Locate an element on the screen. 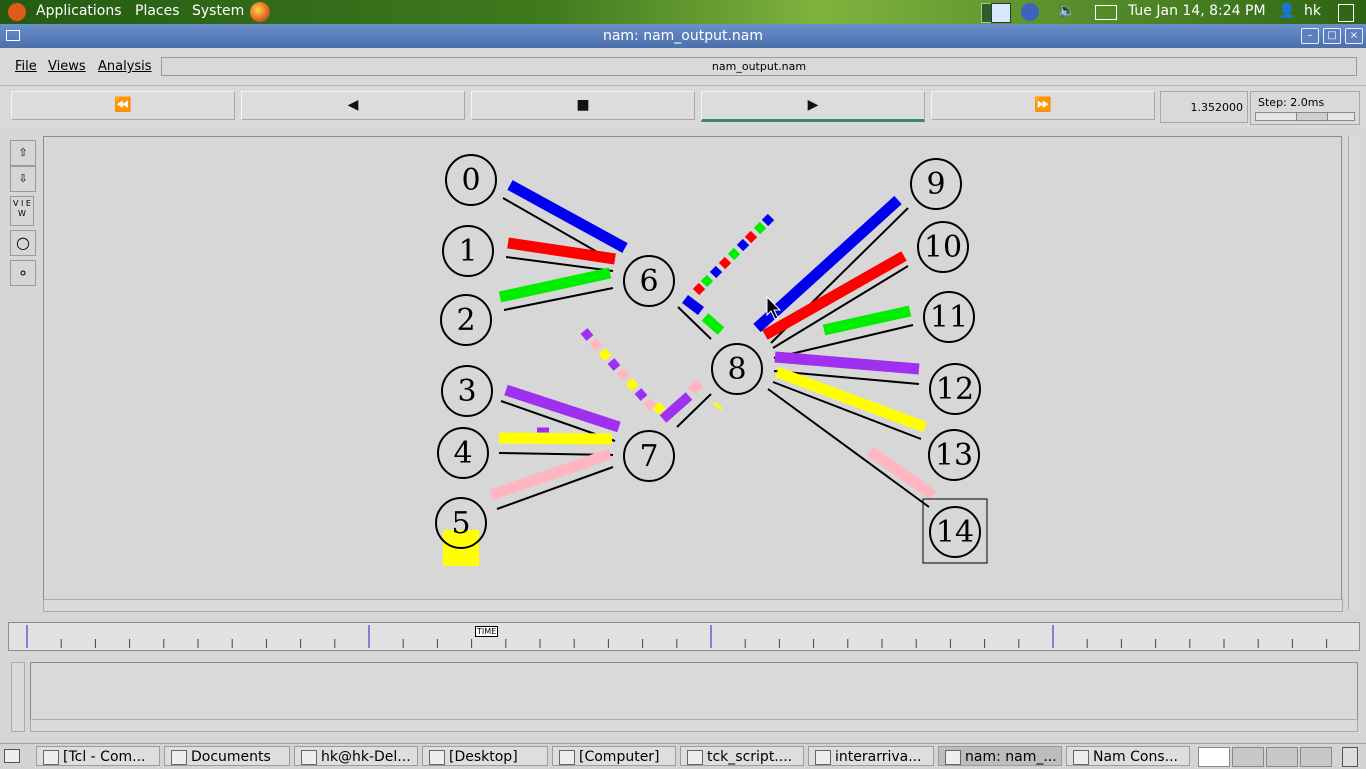 Image resolution: width=1366 pixels, height=769 pixels. node-label: 9 is located at coordinates (935, 184).